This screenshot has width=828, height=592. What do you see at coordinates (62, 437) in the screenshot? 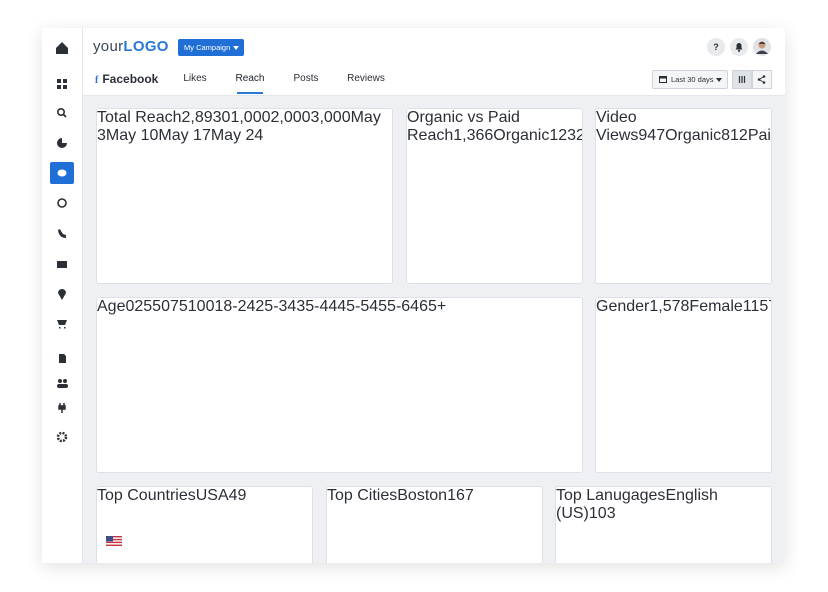
I see `settings-icon` at bounding box center [62, 437].